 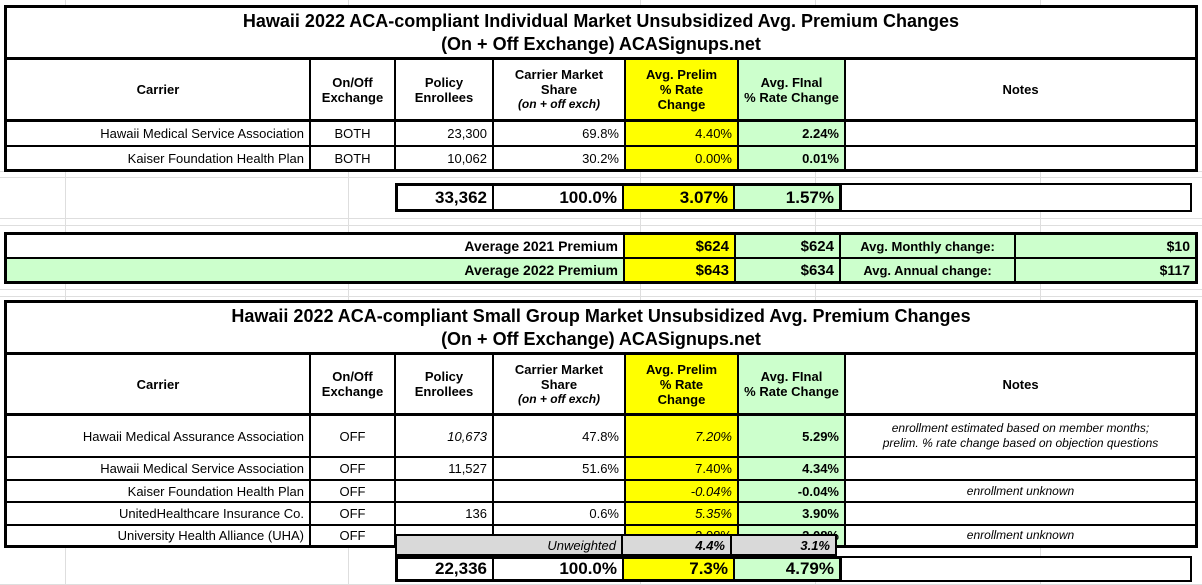 I want to click on share-cell, so click(x=560, y=491).